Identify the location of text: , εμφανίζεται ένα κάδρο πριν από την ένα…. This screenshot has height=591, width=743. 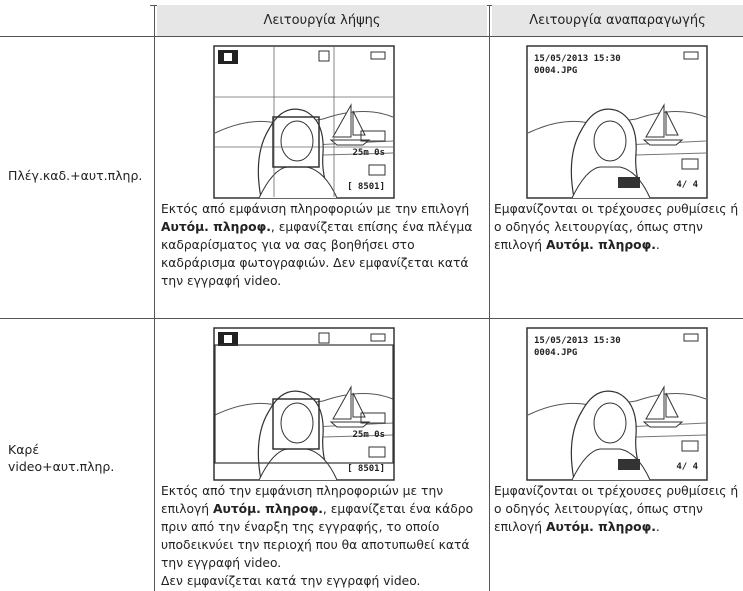
(317, 536).